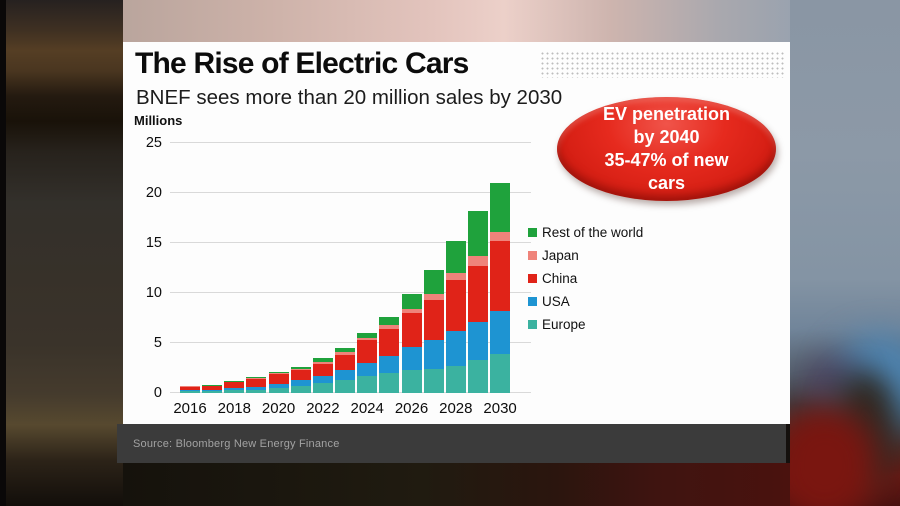  I want to click on legend-label: USA, so click(556, 301).